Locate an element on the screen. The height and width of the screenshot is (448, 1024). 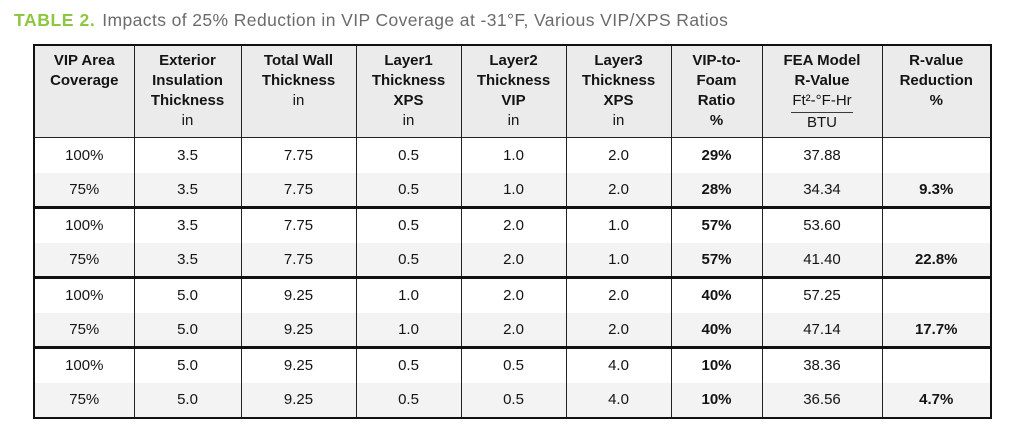
column-header-exterior-insulation-thickness: Exterior Insulation Thickness in is located at coordinates (187, 91).